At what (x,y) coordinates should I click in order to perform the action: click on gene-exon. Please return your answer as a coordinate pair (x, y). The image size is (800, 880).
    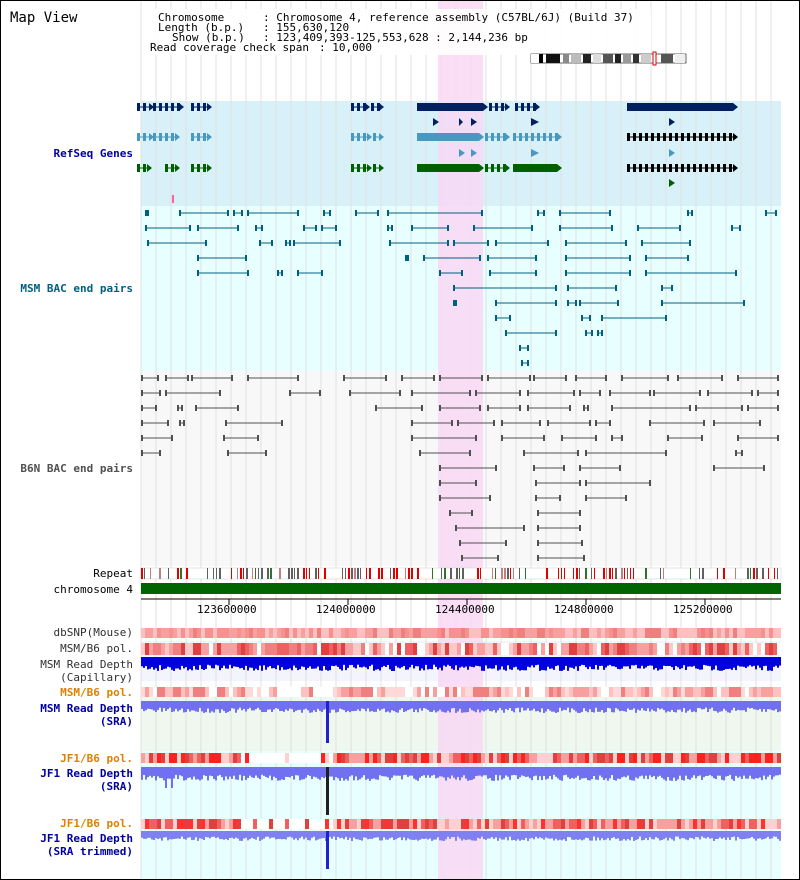
    Looking at the image, I should click on (372, 107).